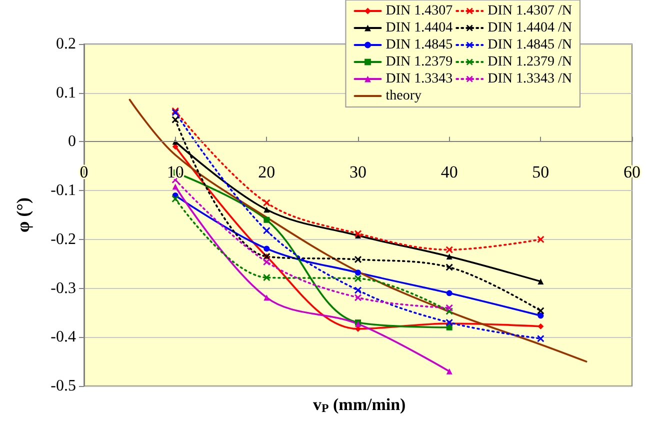 The width and height of the screenshot is (646, 422). Describe the element at coordinates (530, 79) in the screenshot. I see `legend-label: DIN 1.3343 /N` at that location.